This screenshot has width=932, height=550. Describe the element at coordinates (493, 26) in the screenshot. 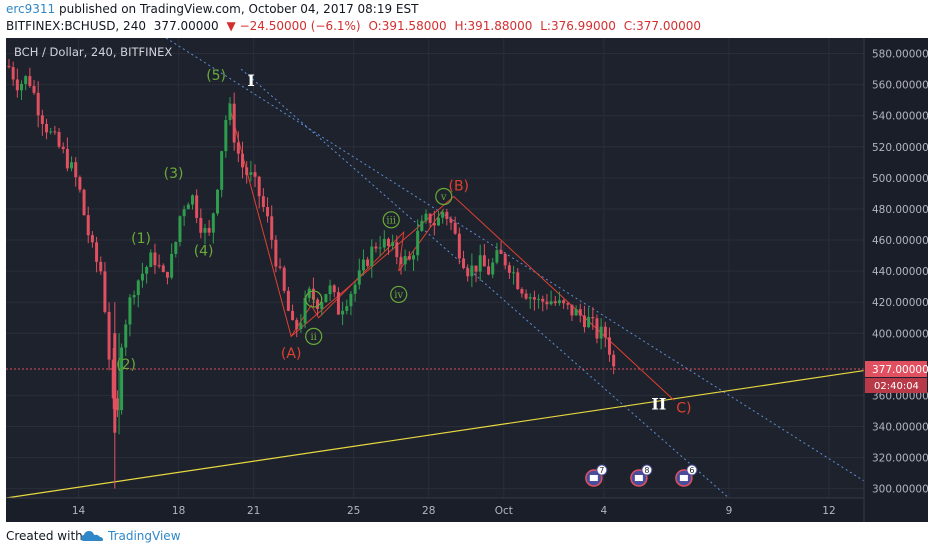

I see `ohlc-high: H:391.88000` at that location.